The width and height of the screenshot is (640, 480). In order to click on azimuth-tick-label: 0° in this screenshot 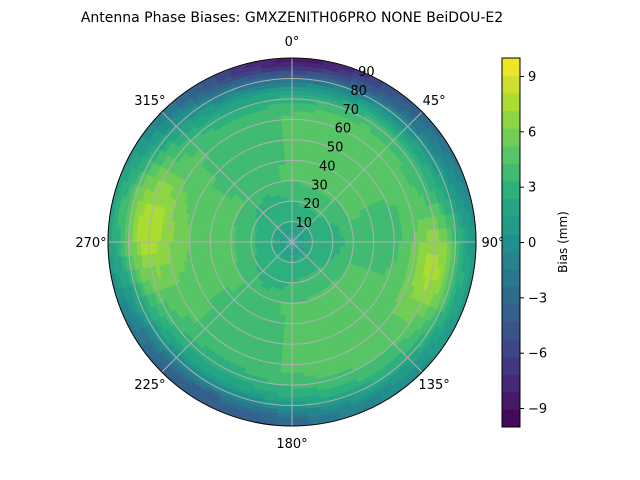, I will do `click(292, 42)`.